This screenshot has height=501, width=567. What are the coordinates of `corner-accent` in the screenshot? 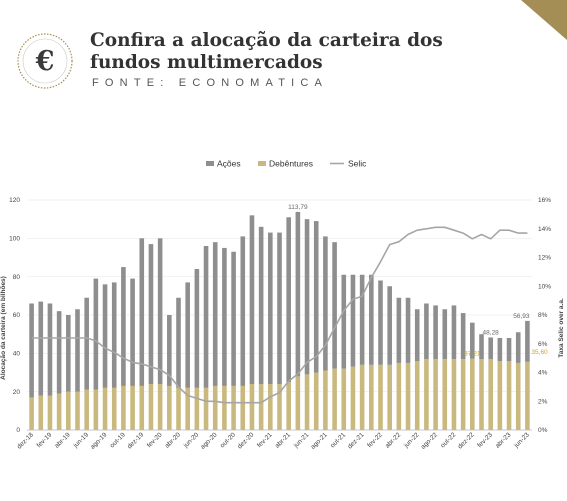 It's located at (544, 20).